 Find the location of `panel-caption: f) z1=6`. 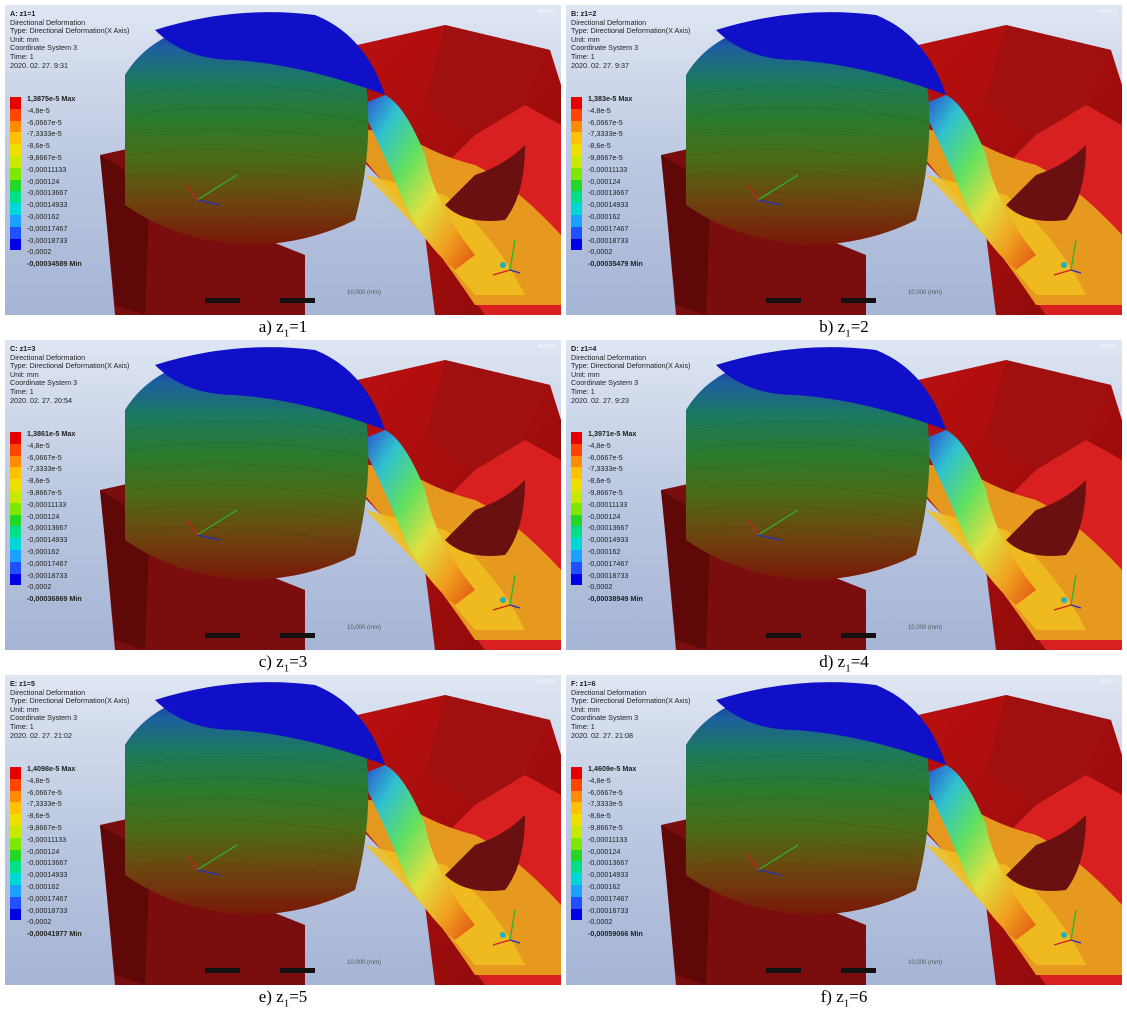

panel-caption: f) z1=6 is located at coordinates (844, 998).